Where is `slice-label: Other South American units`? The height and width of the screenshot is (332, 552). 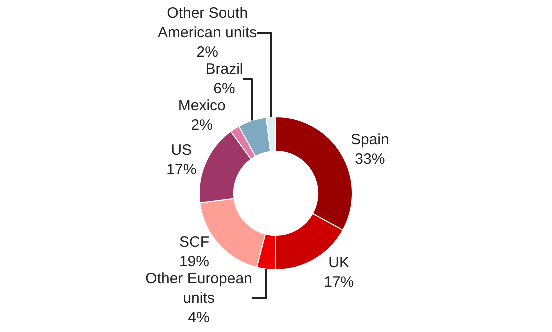
slice-label: Other South American units is located at coordinates (208, 23).